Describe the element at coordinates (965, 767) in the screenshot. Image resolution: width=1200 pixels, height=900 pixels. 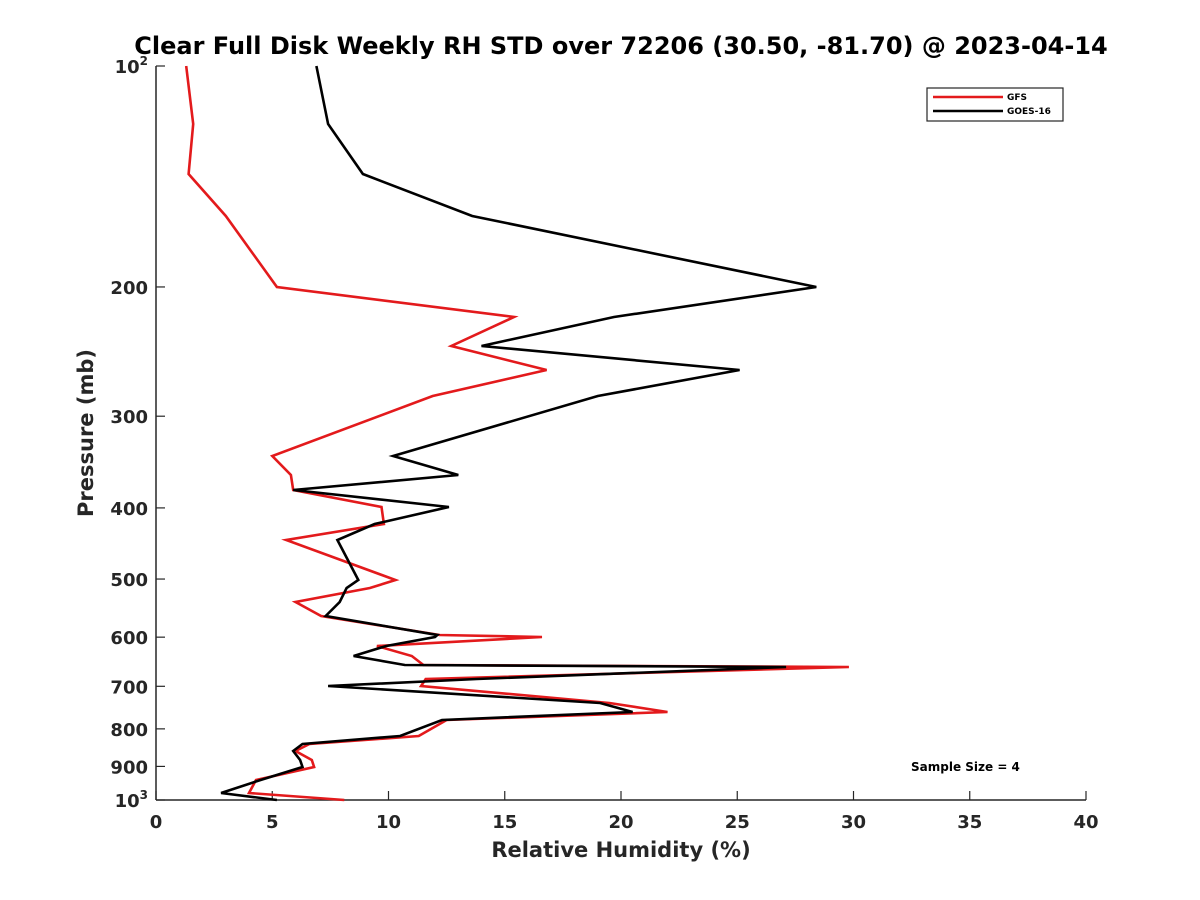
I see `sample-size-annotation: Sample Size = 4` at that location.